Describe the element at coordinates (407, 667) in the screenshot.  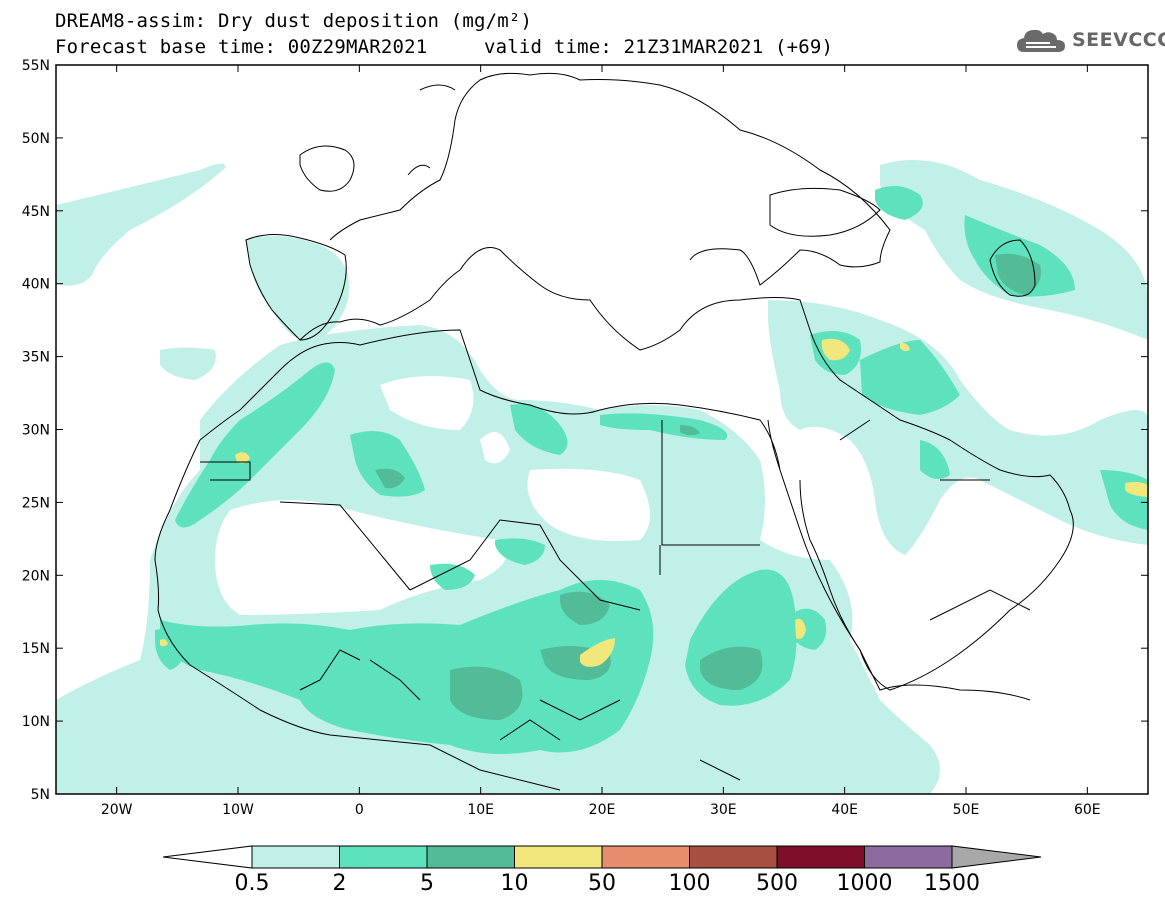
I see `sahel-green` at that location.